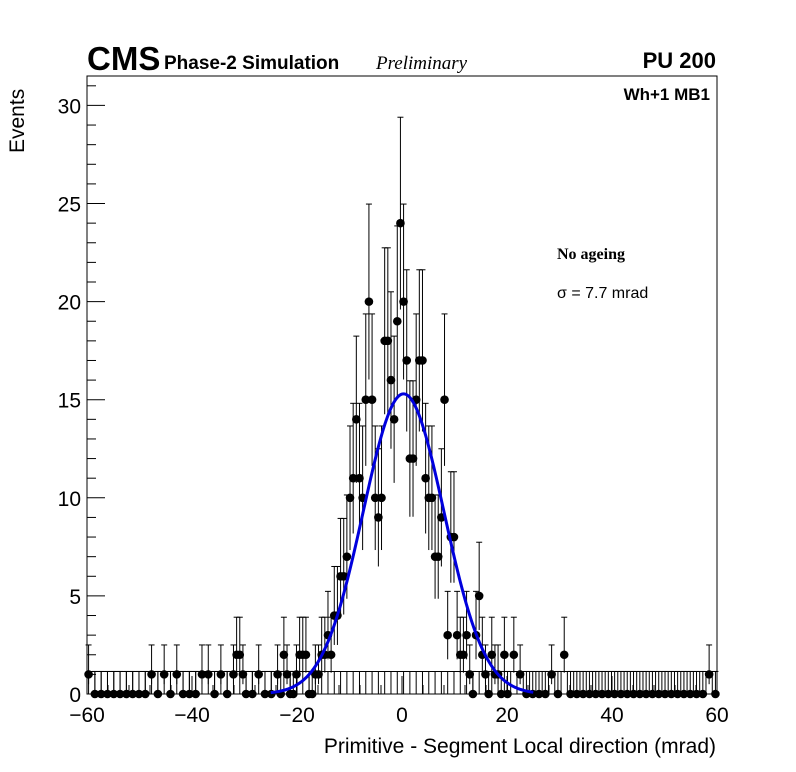 The width and height of the screenshot is (796, 772). I want to click on x-tick-label: −40, so click(192, 715).